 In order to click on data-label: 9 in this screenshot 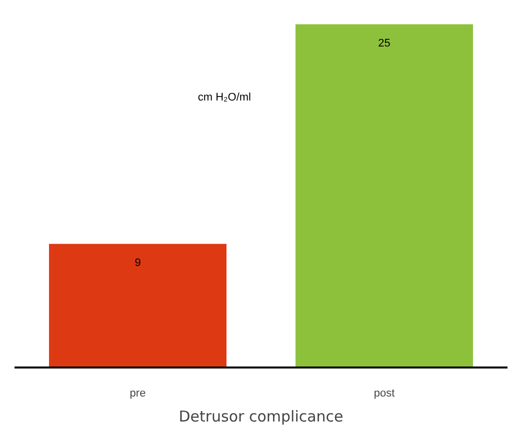, I will do `click(137, 263)`.